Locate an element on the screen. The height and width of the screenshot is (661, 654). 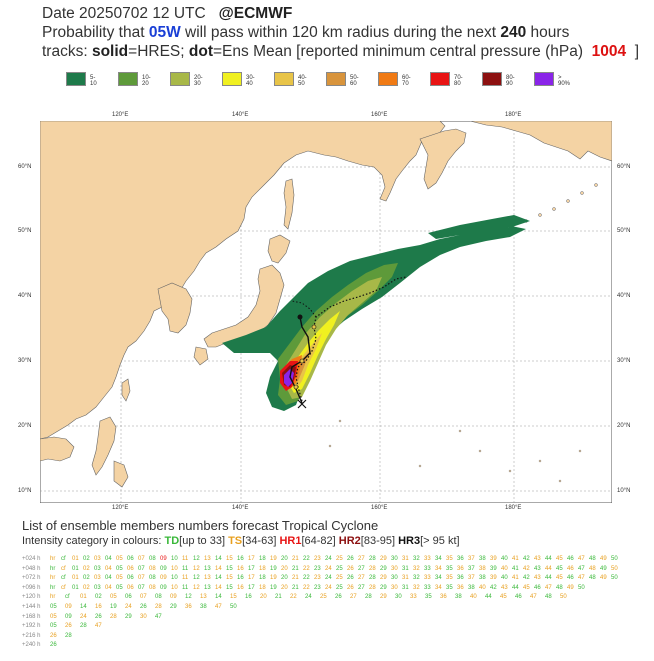
ensemble-member: 17 is located at coordinates (251, 578).